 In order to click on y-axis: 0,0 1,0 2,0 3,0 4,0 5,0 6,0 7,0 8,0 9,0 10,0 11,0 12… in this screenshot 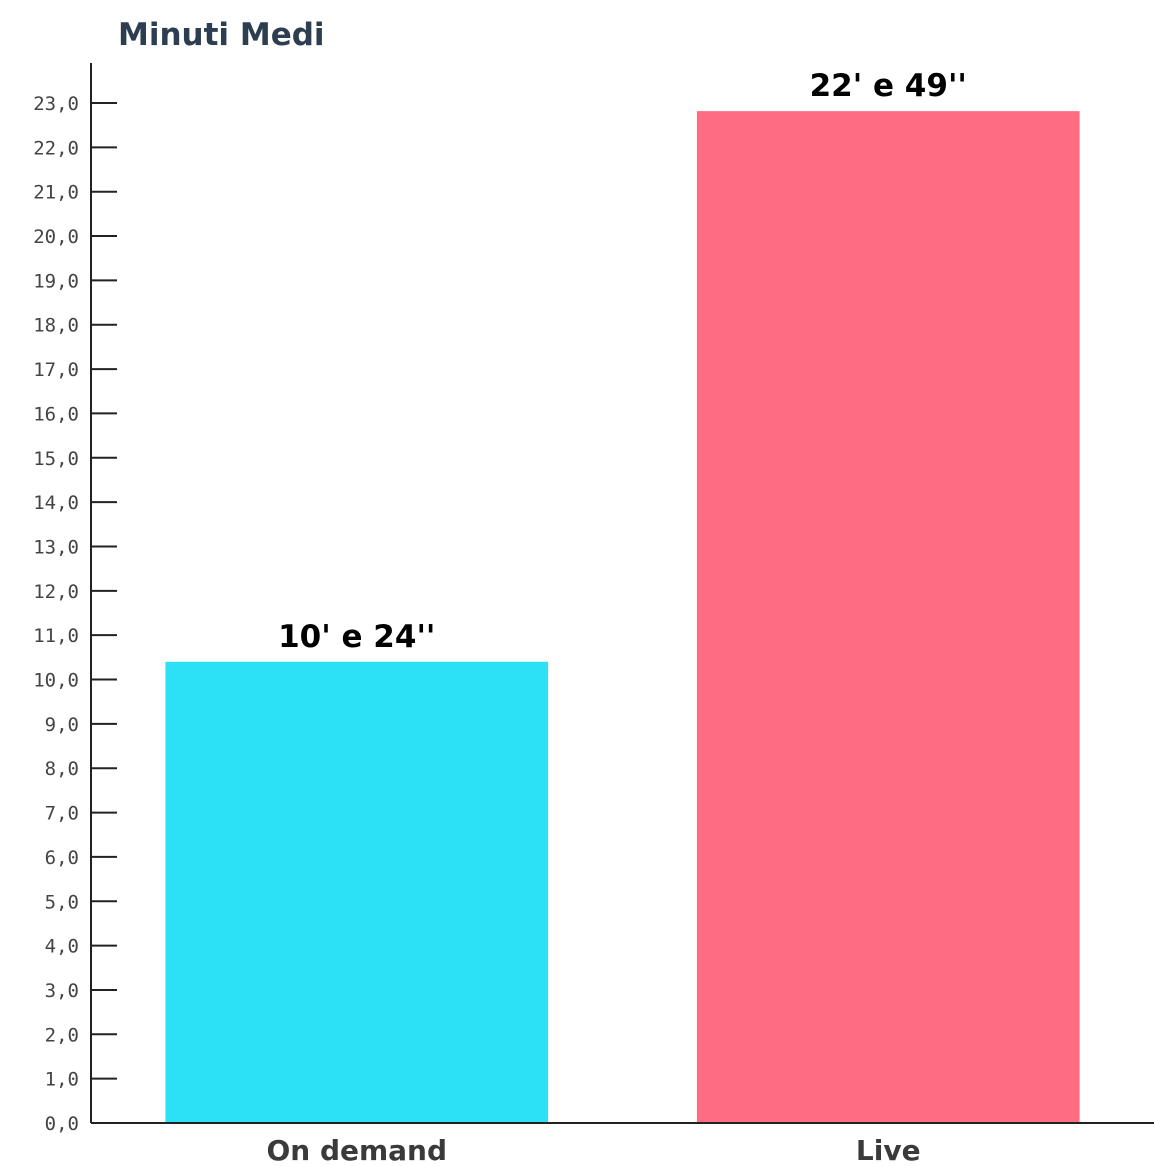, I will do `click(75, 599)`.